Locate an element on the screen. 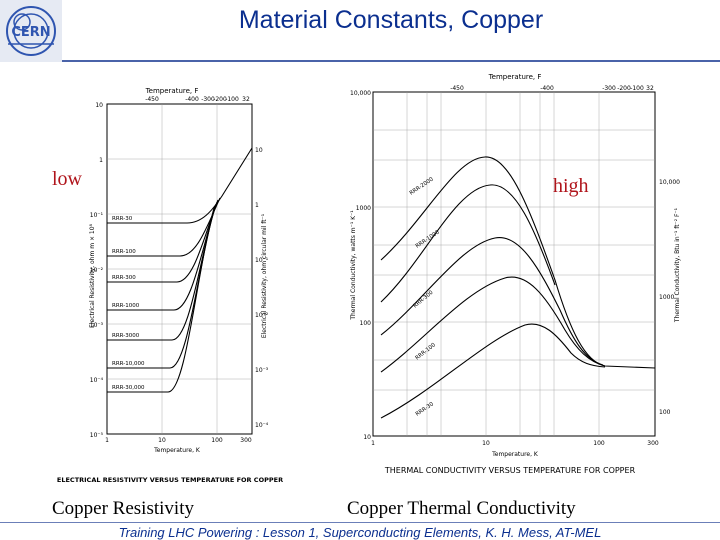 The image size is (720, 540). title-underline is located at coordinates (391, 61).